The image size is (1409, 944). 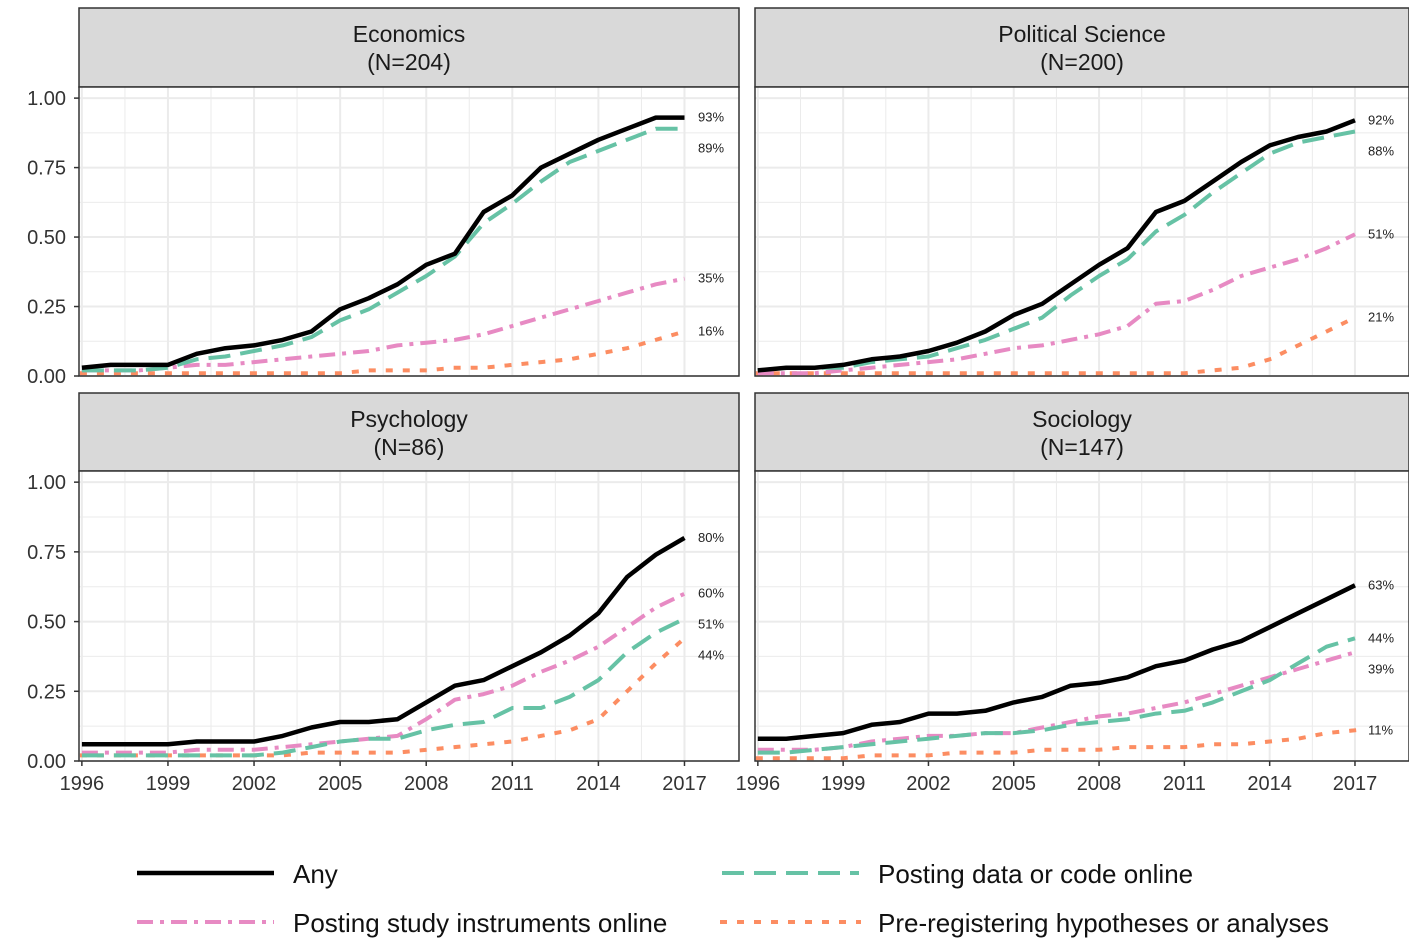 What do you see at coordinates (1082, 62) in the screenshot?
I see `facet-subtitle: (N=200)` at bounding box center [1082, 62].